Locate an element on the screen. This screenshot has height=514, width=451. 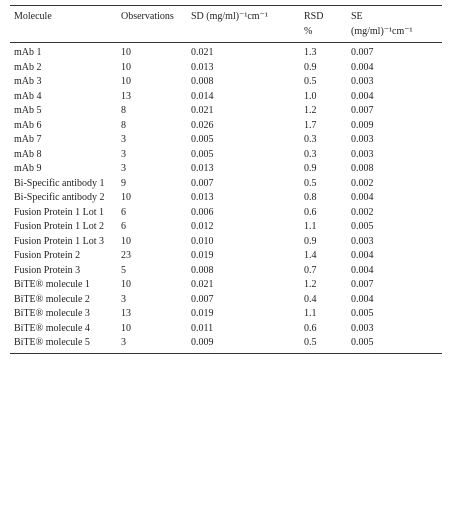
table-row: mAb 5 8 0.021 1.2 0.007 is located at coordinates (226, 111).